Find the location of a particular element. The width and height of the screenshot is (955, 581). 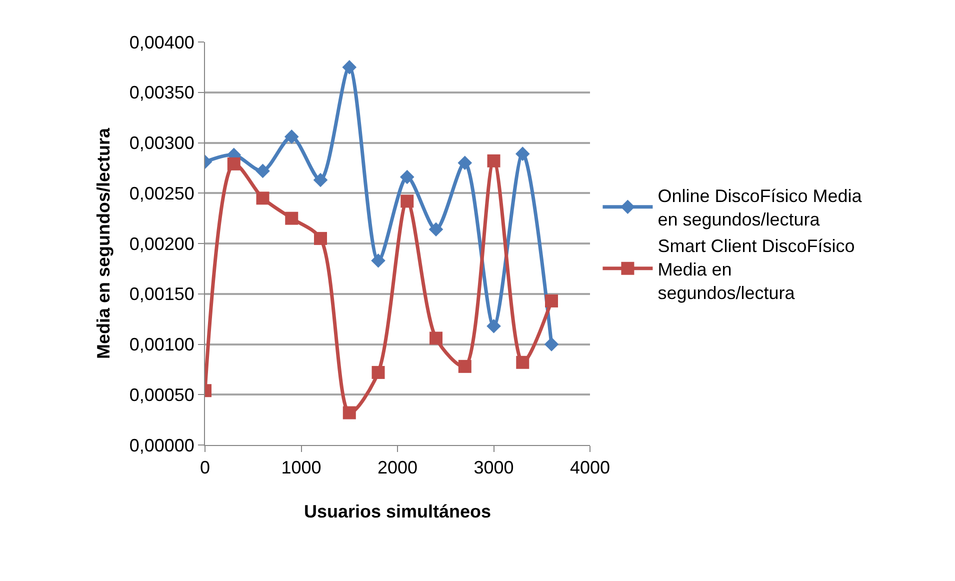

x-axis-title: Usuarios simultáneos is located at coordinates (398, 512).